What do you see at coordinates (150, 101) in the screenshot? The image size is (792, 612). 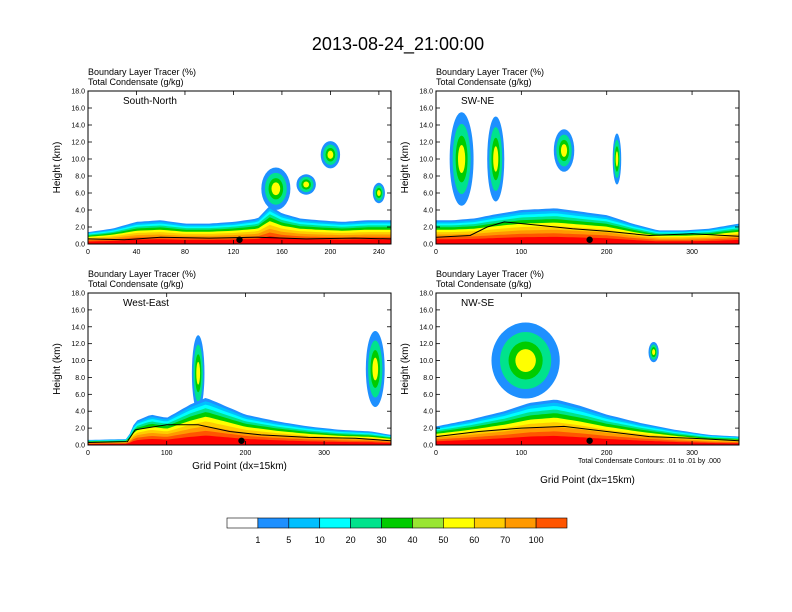 I see `panel-label: South-North` at bounding box center [150, 101].